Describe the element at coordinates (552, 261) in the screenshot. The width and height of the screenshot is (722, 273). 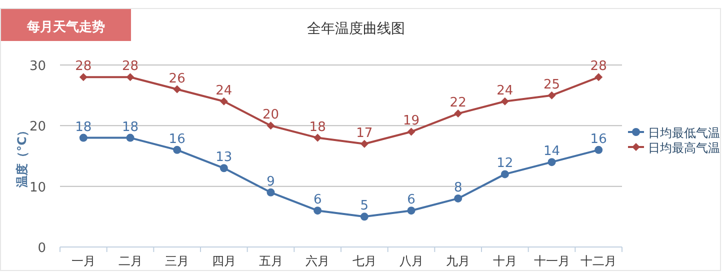
I see `x-tick-label: 十一月` at that location.